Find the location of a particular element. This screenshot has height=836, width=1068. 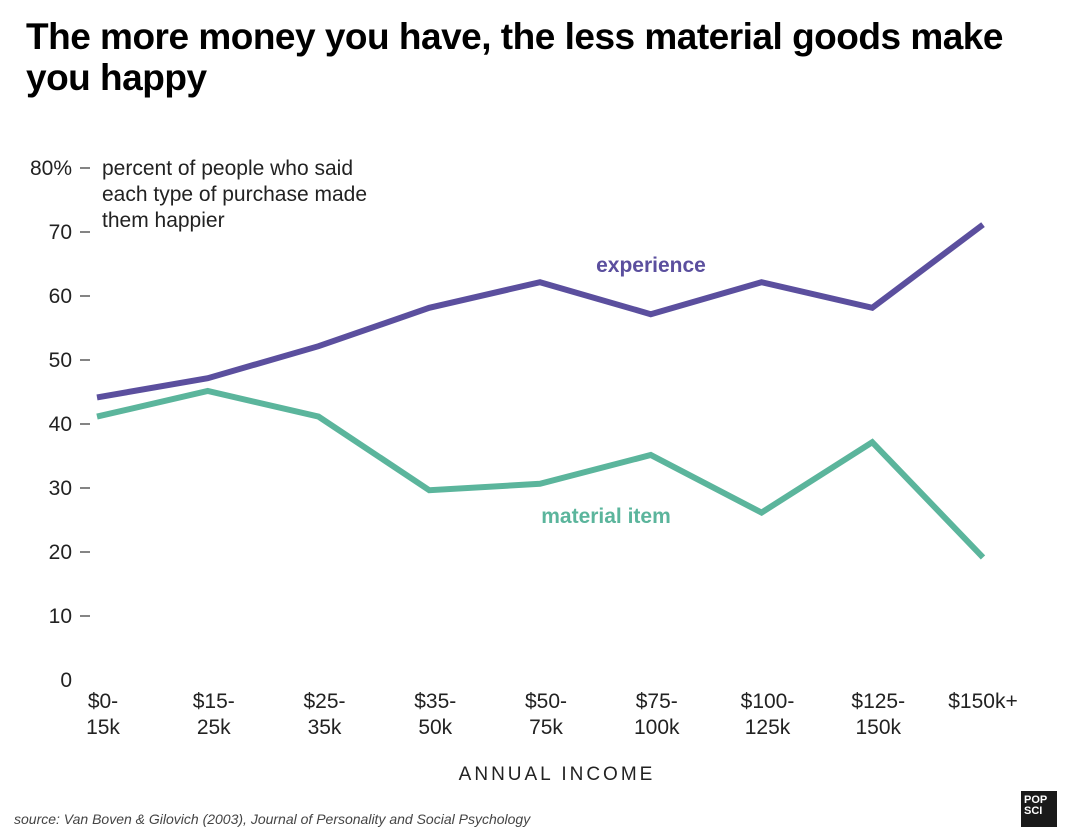

popsci-logo: POP SCI is located at coordinates (1039, 809).